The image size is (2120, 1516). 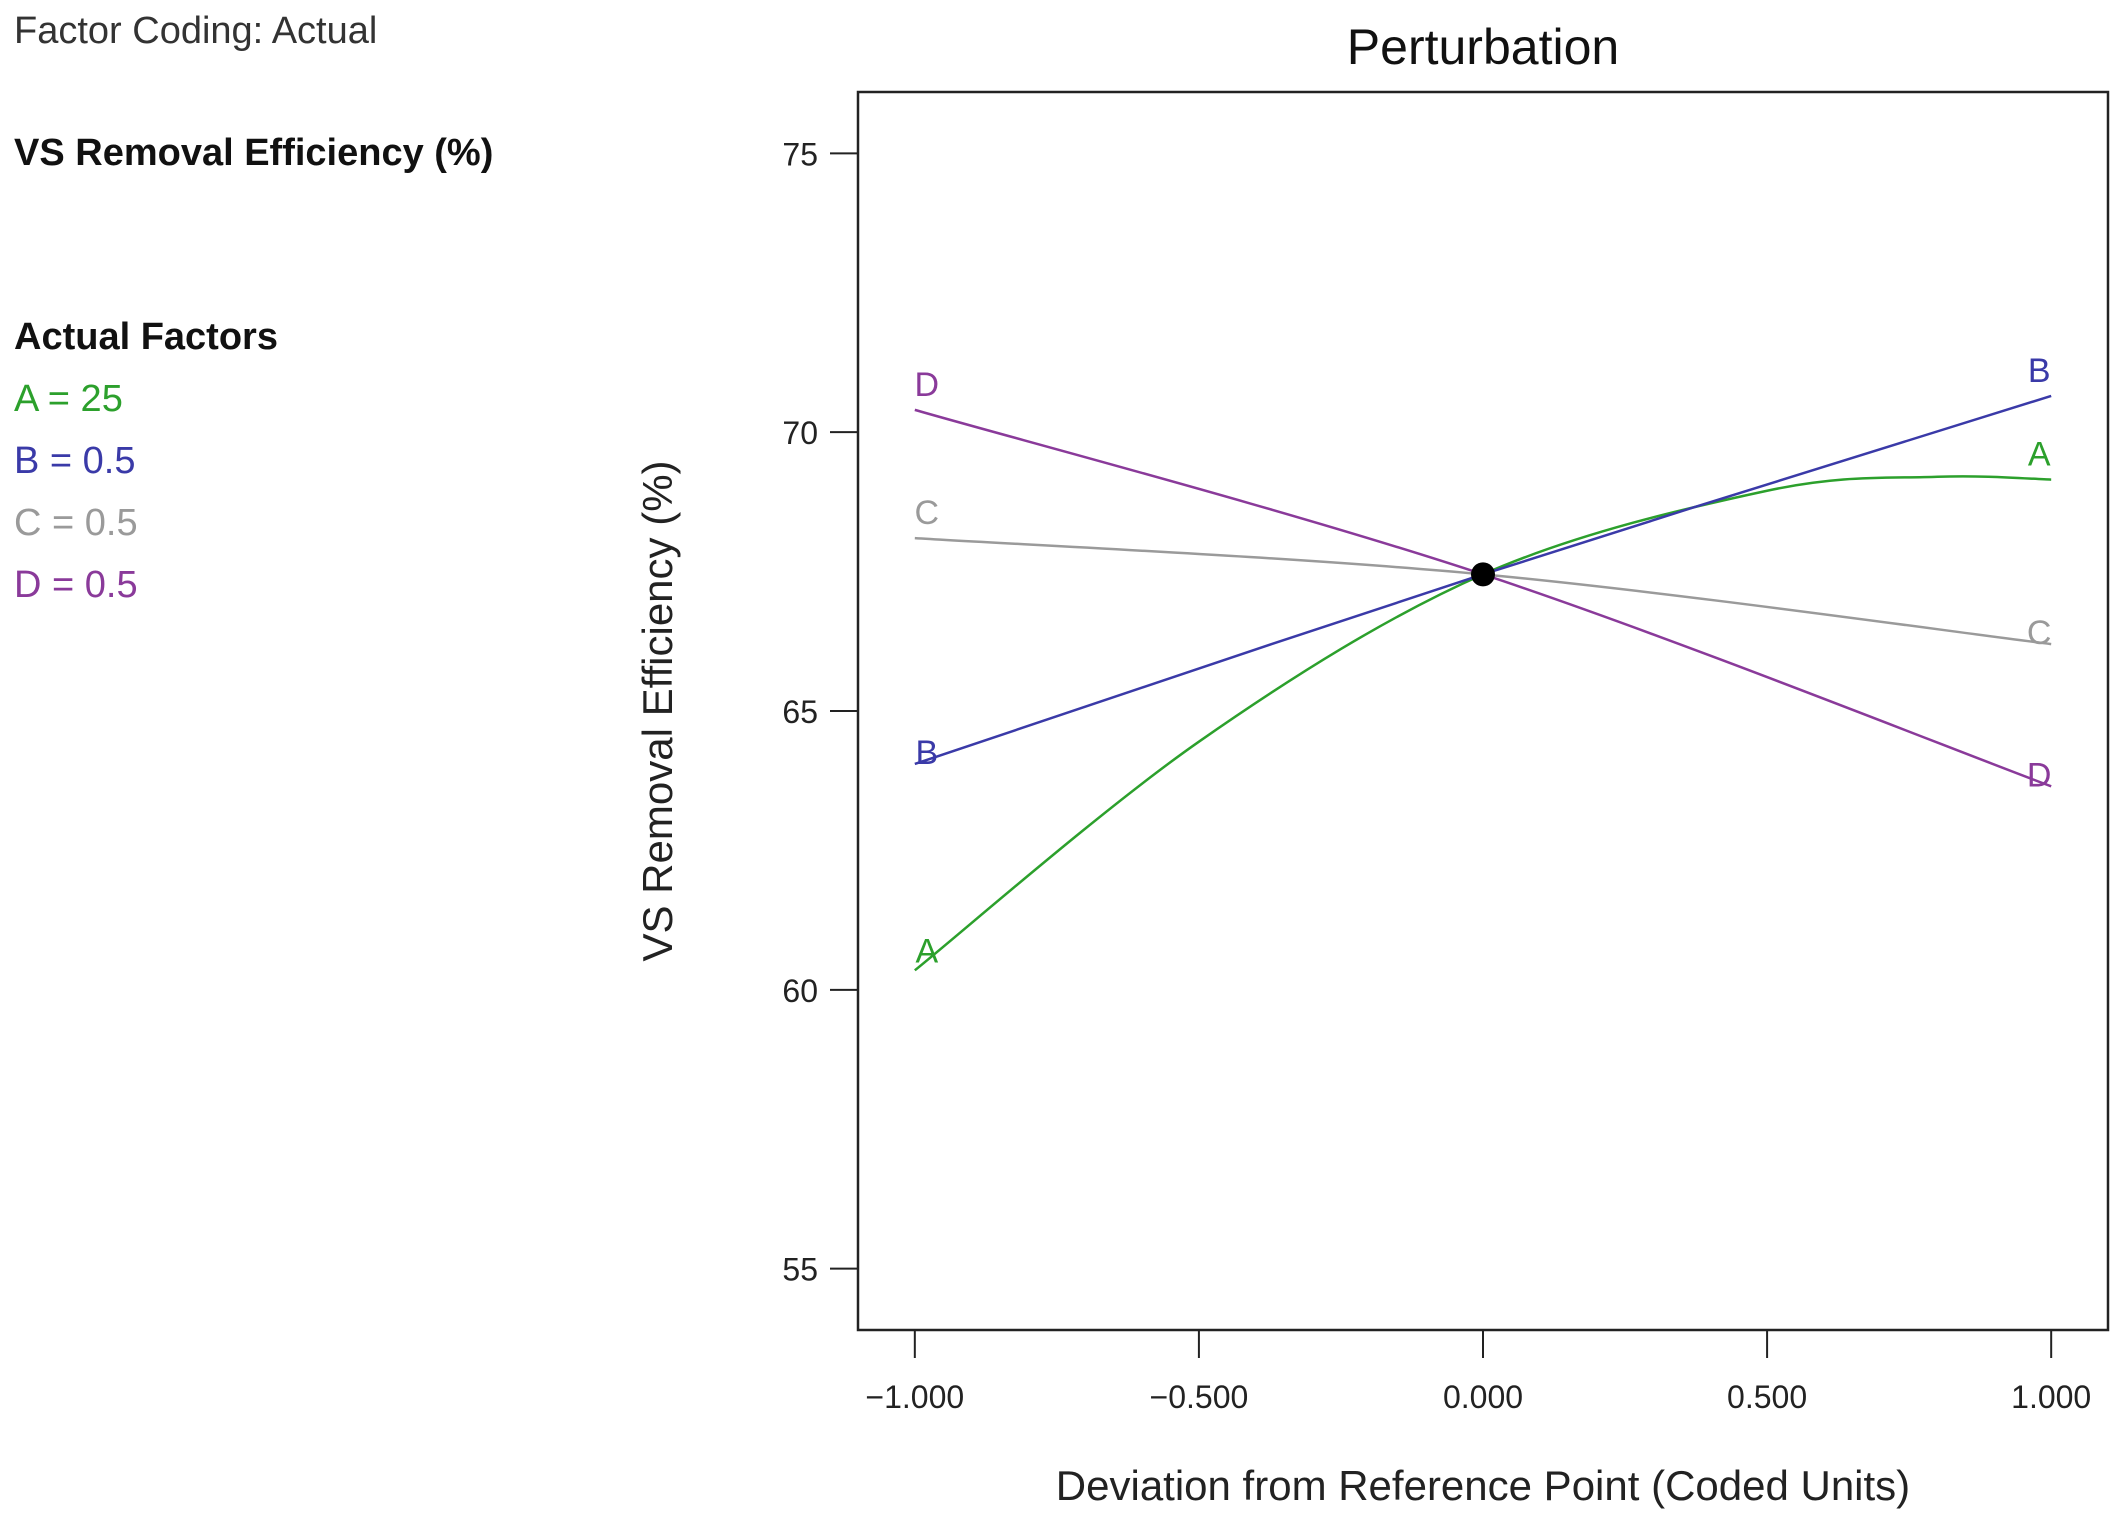 I want to click on y-tick-label: 70, so click(x=800, y=433).